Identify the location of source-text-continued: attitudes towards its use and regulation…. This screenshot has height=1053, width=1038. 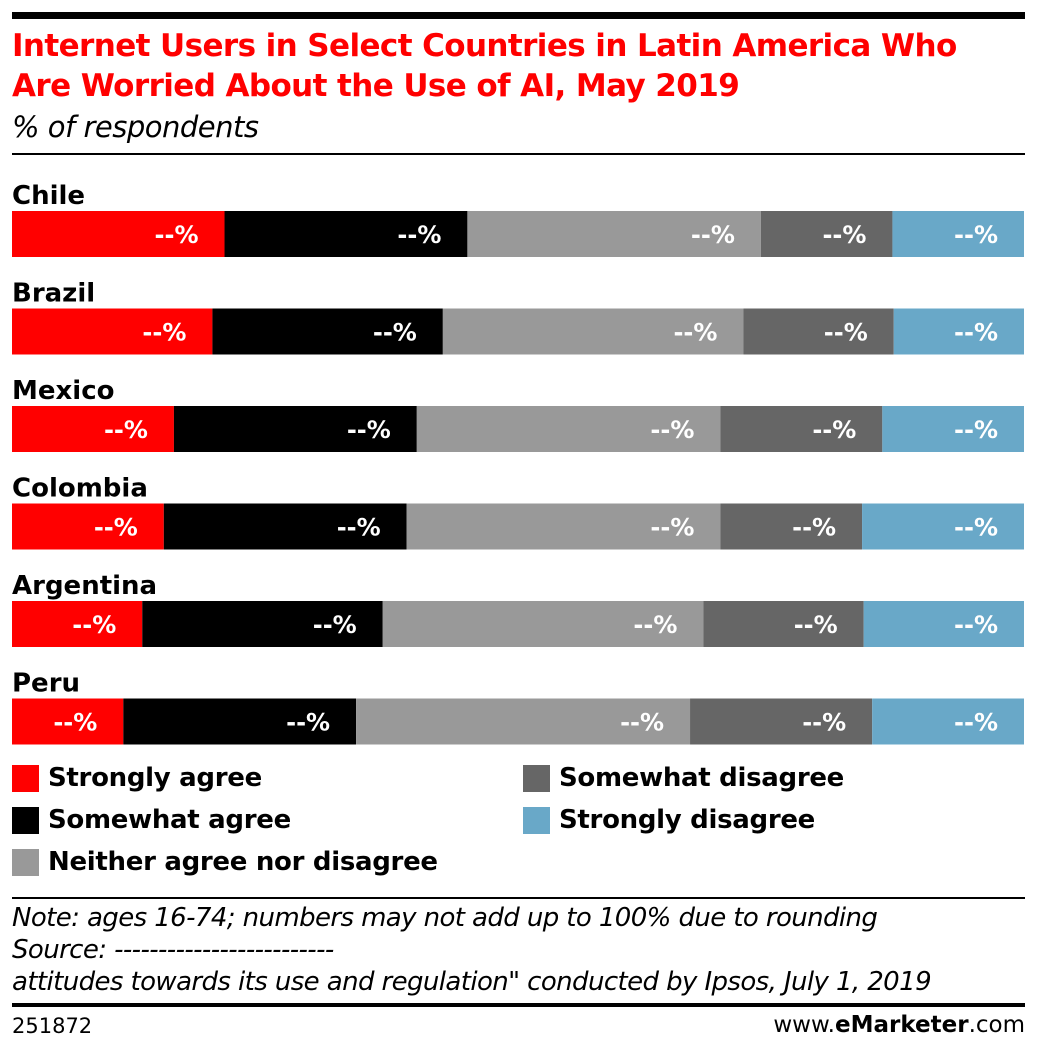
(472, 982).